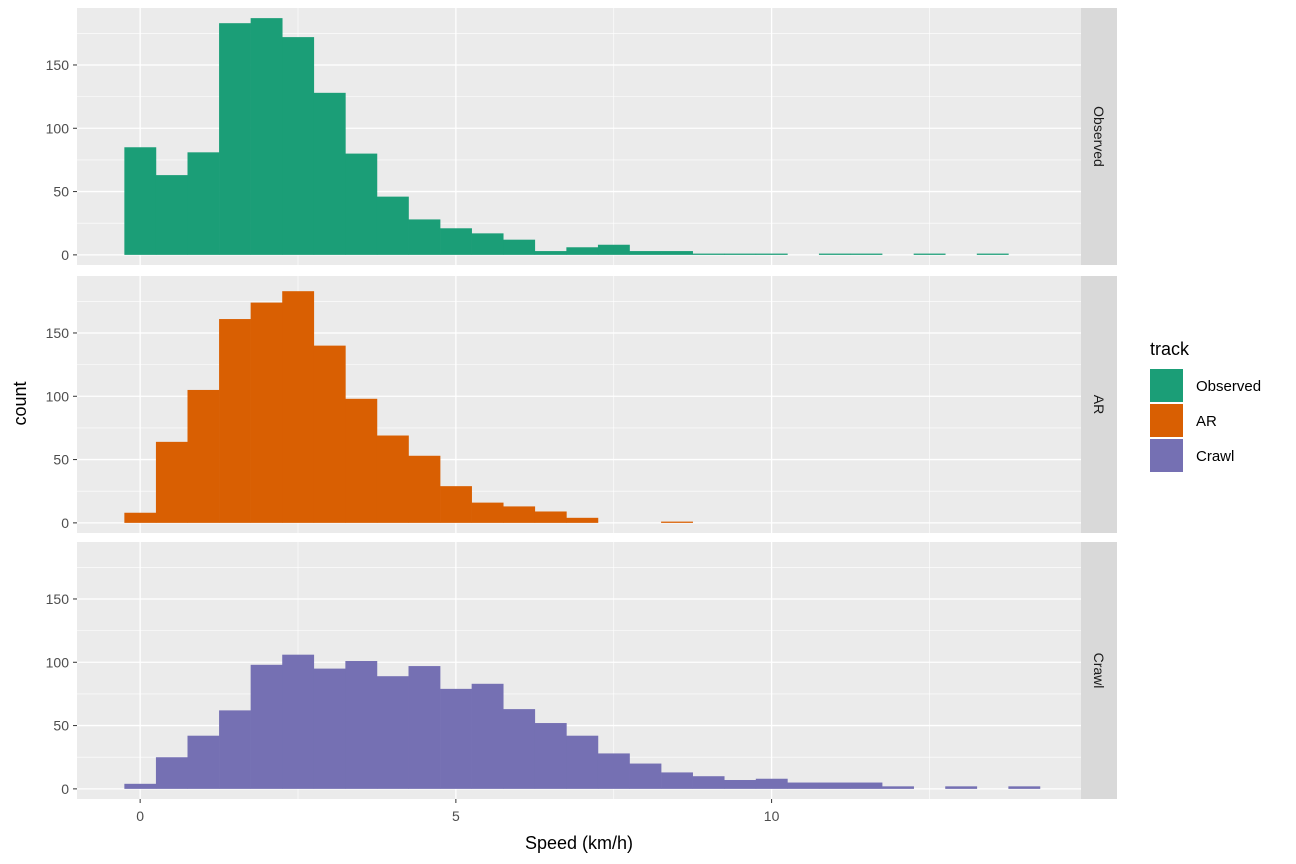  What do you see at coordinates (1166, 455) in the screenshot?
I see `legend-key-crawl` at bounding box center [1166, 455].